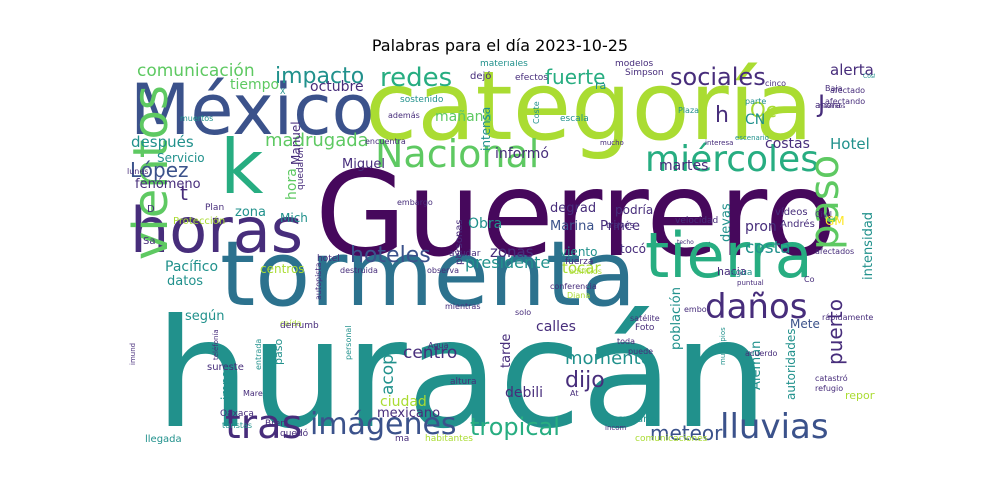 This screenshot has height=500, width=1000. What do you see at coordinates (732, 159) in the screenshot?
I see `cloud-word: miércoles` at bounding box center [732, 159].